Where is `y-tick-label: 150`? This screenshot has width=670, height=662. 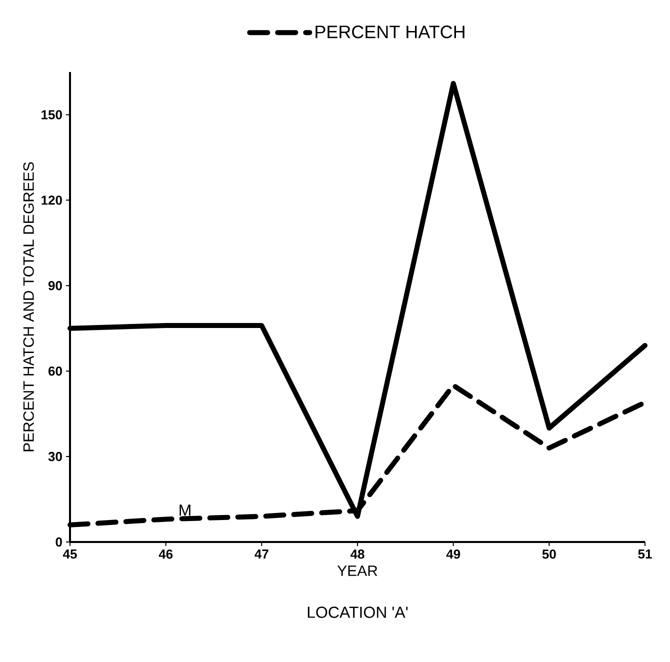
y-tick-label: 150 is located at coordinates (52, 115).